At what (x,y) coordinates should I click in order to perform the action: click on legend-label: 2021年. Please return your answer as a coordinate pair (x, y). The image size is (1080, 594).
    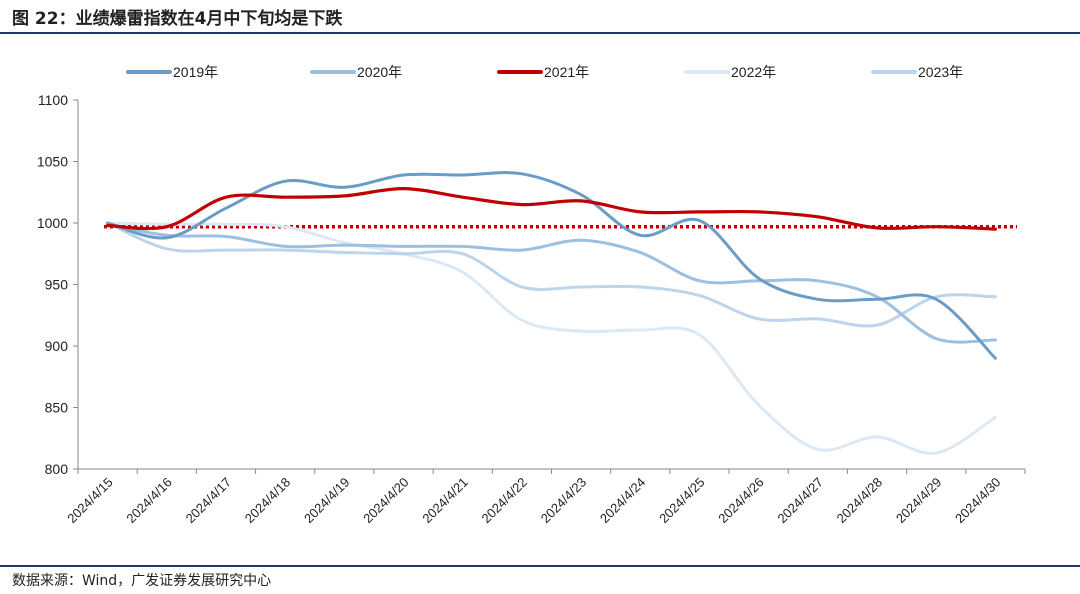
    Looking at the image, I should click on (566, 72).